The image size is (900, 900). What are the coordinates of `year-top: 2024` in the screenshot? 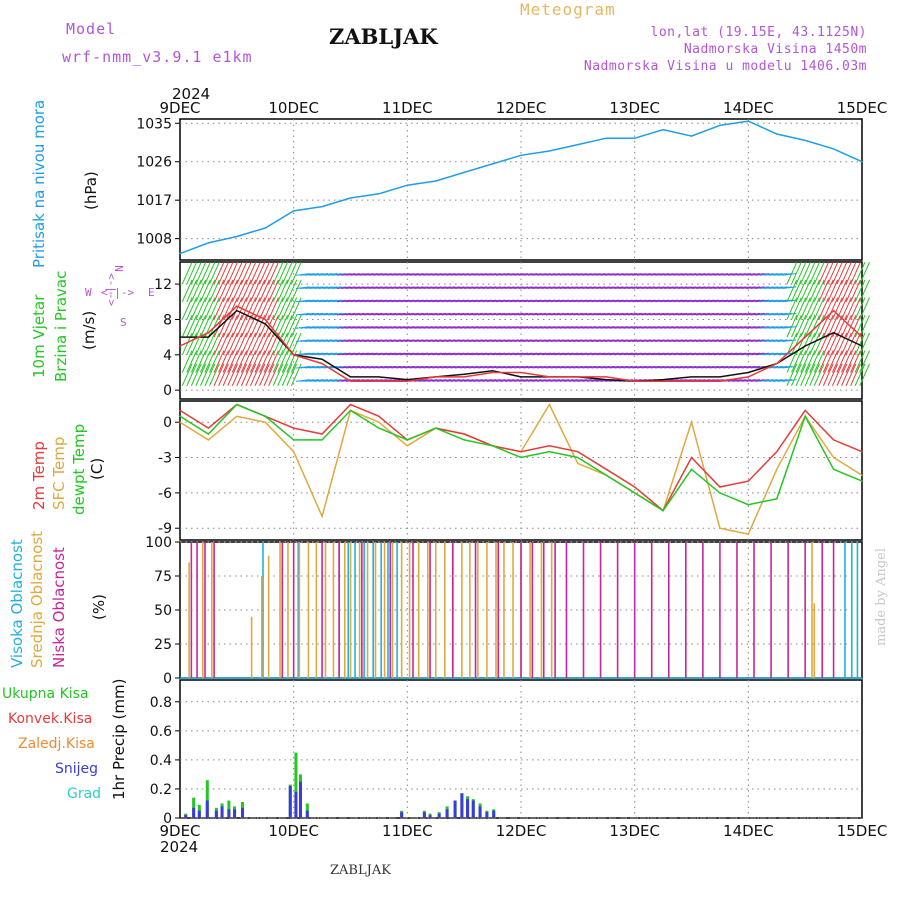 It's located at (191, 94).